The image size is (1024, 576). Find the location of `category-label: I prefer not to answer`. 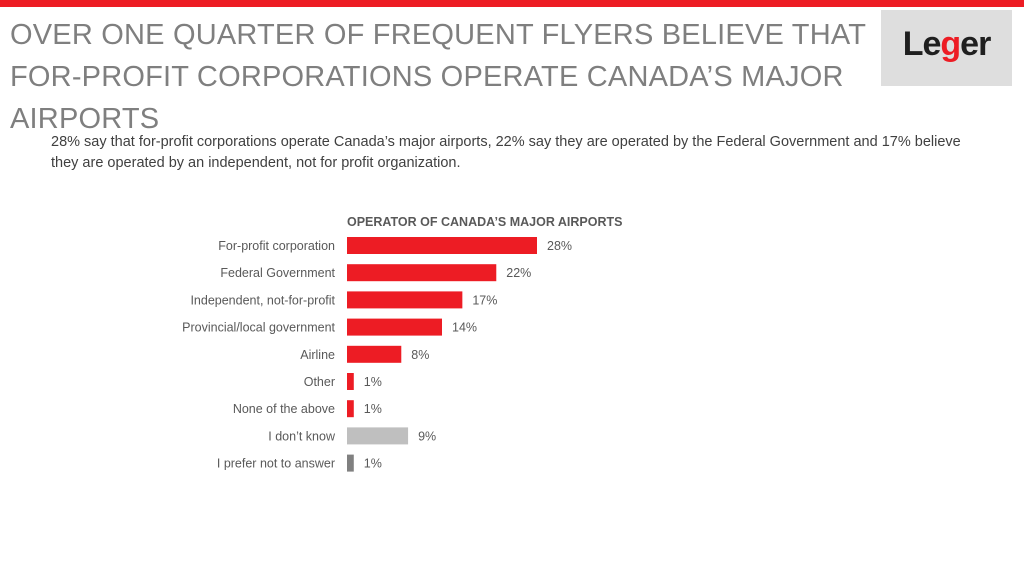

category-label: I prefer not to answer is located at coordinates (276, 464).